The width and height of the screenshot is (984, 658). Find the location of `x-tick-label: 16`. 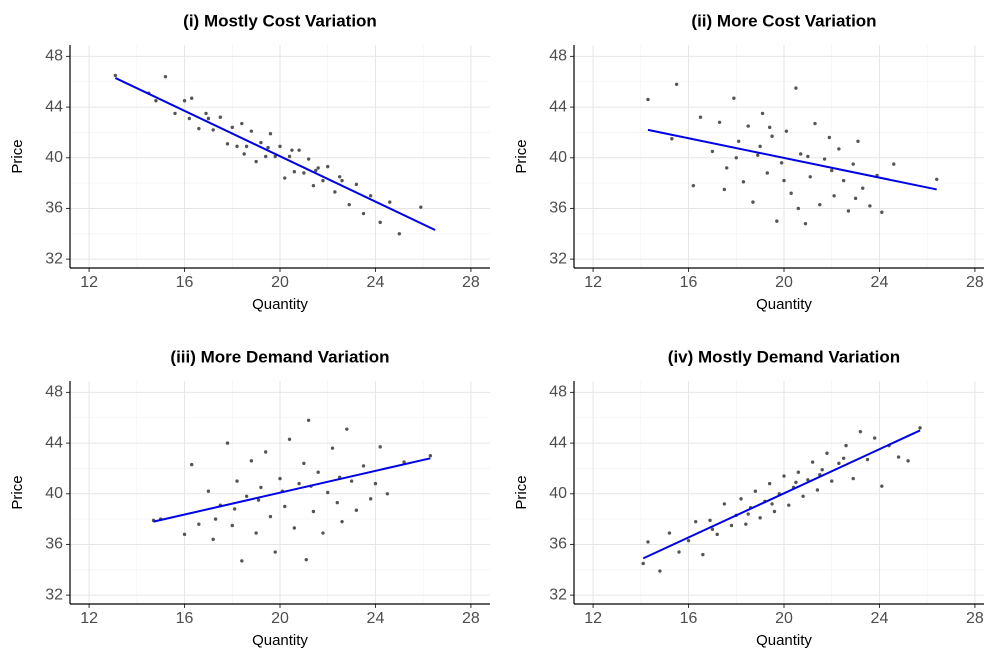

x-tick-label: 16 is located at coordinates (689, 282).